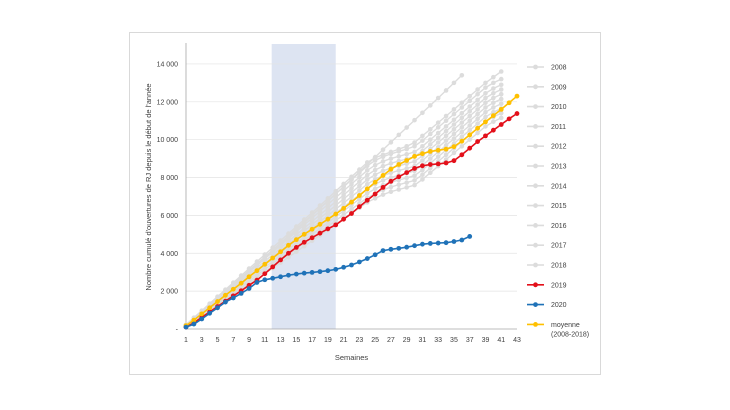  What do you see at coordinates (186, 340) in the screenshot?
I see `x-tick-label: 1` at bounding box center [186, 340].